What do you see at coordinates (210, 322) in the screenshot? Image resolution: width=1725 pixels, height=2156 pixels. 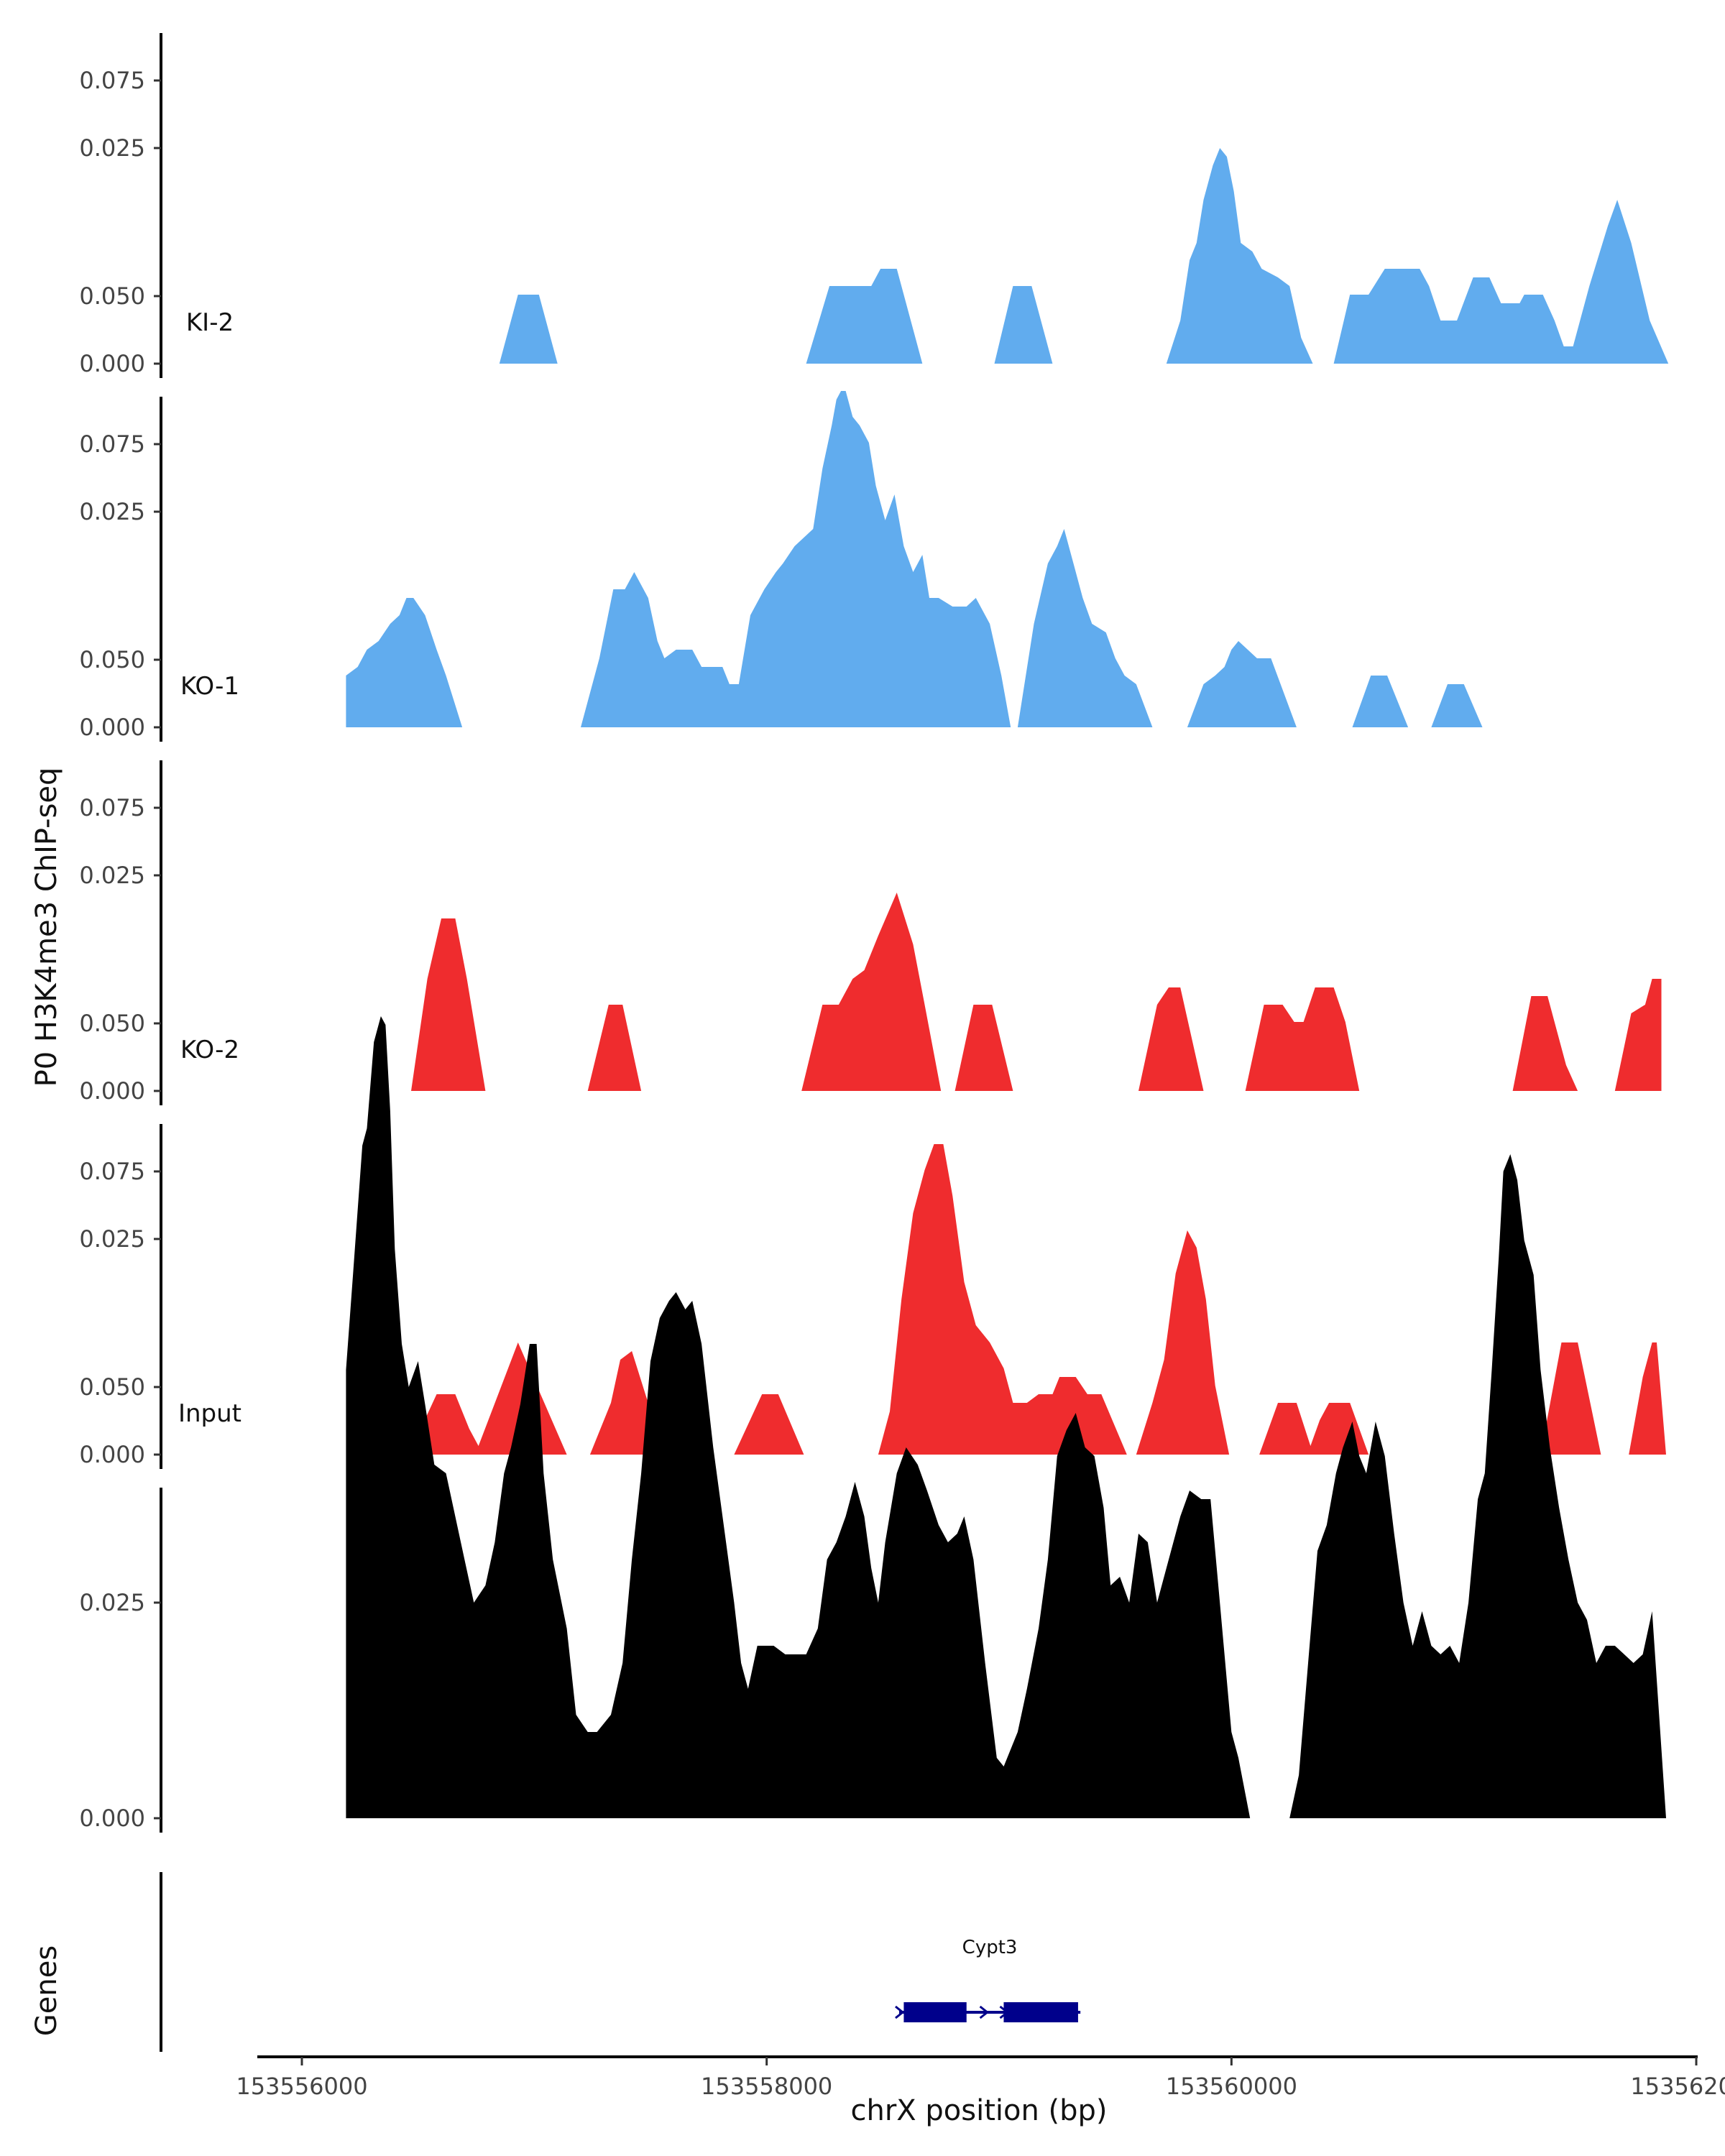 I see `track-label: KI-2` at bounding box center [210, 322].